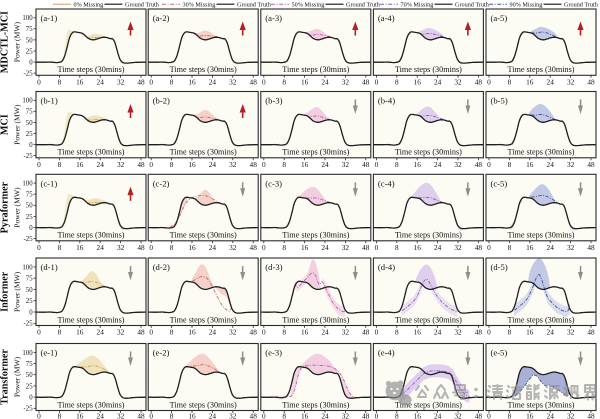 Image resolution: width=600 pixels, height=419 pixels. Describe the element at coordinates (499, 183) in the screenshot. I see `svg-text: (c-5)` at that location.